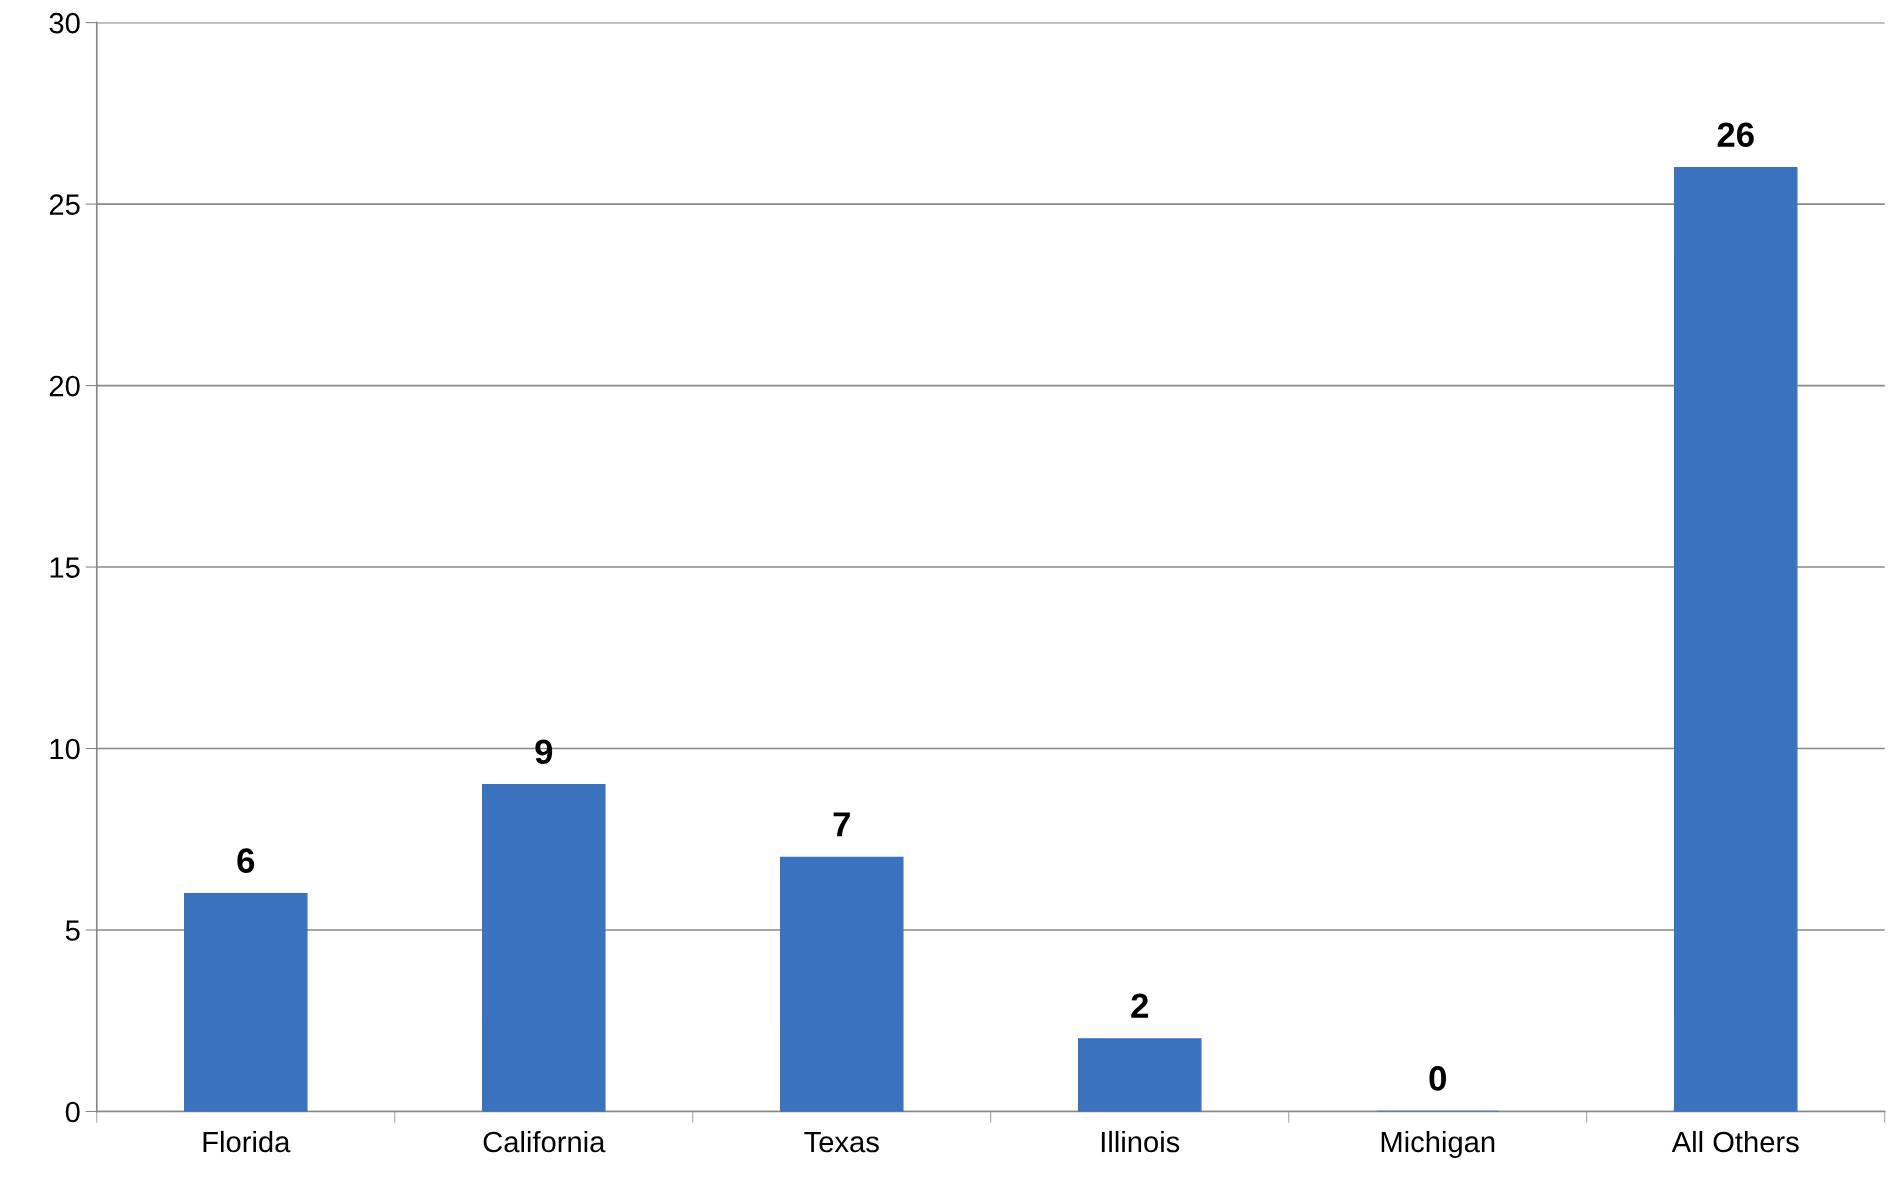 This screenshot has width=1898, height=1190. Describe the element at coordinates (1735, 135) in the screenshot. I see `data-label: 26` at that location.